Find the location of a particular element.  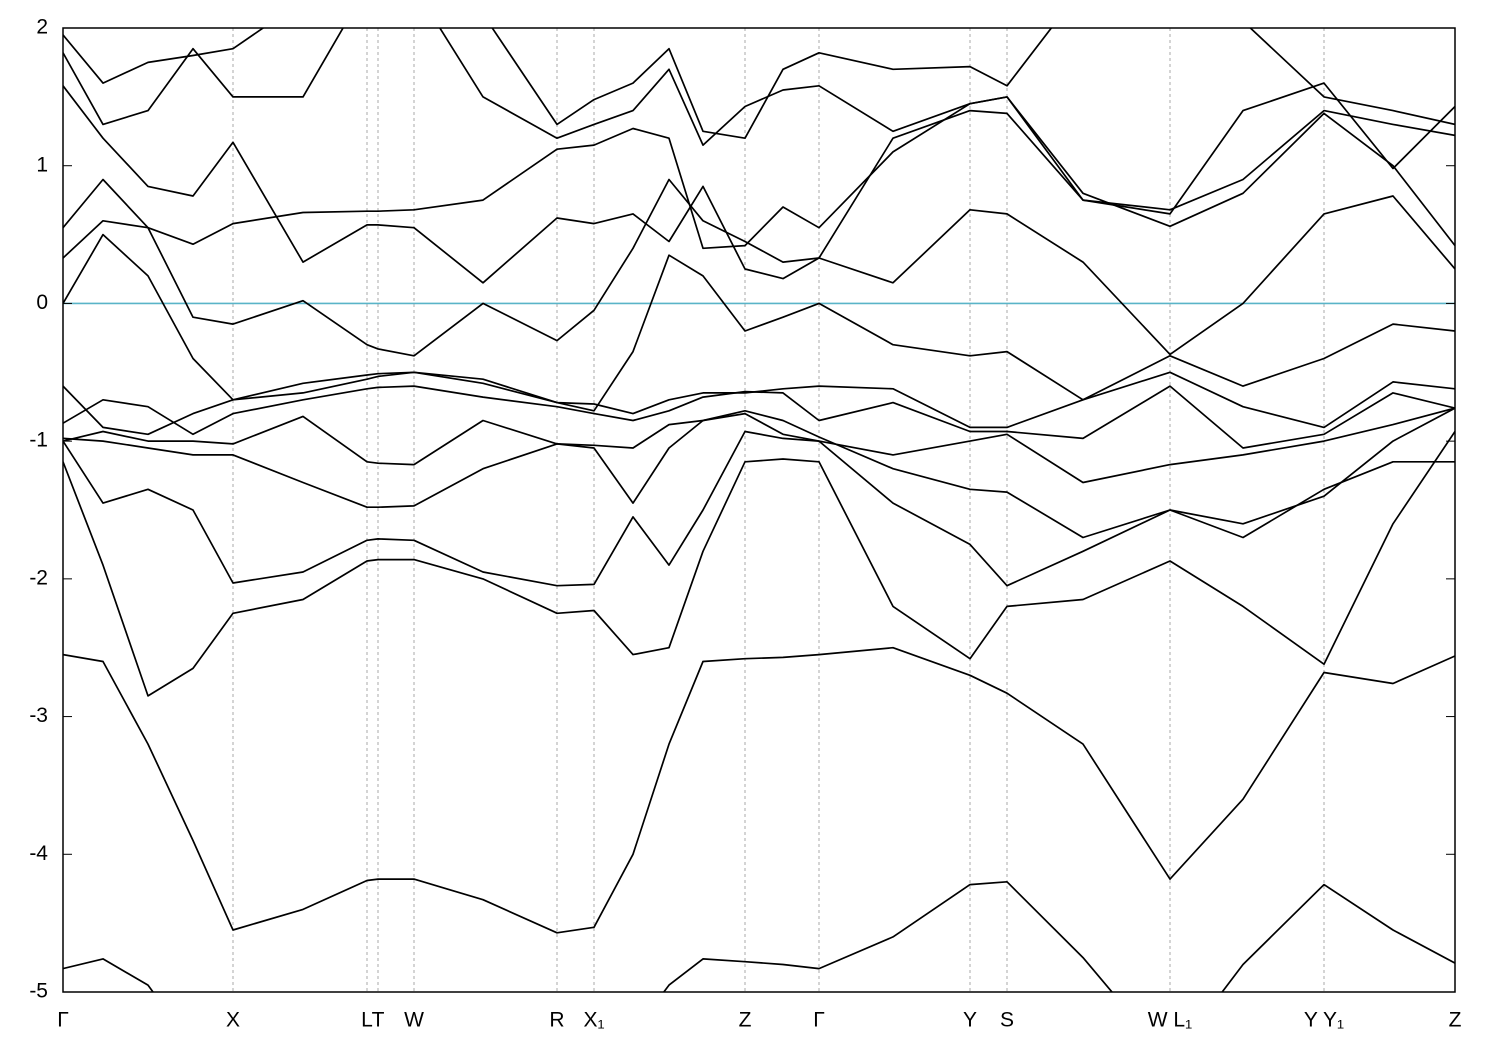

y-tick-label: -4 is located at coordinates (38, 853).